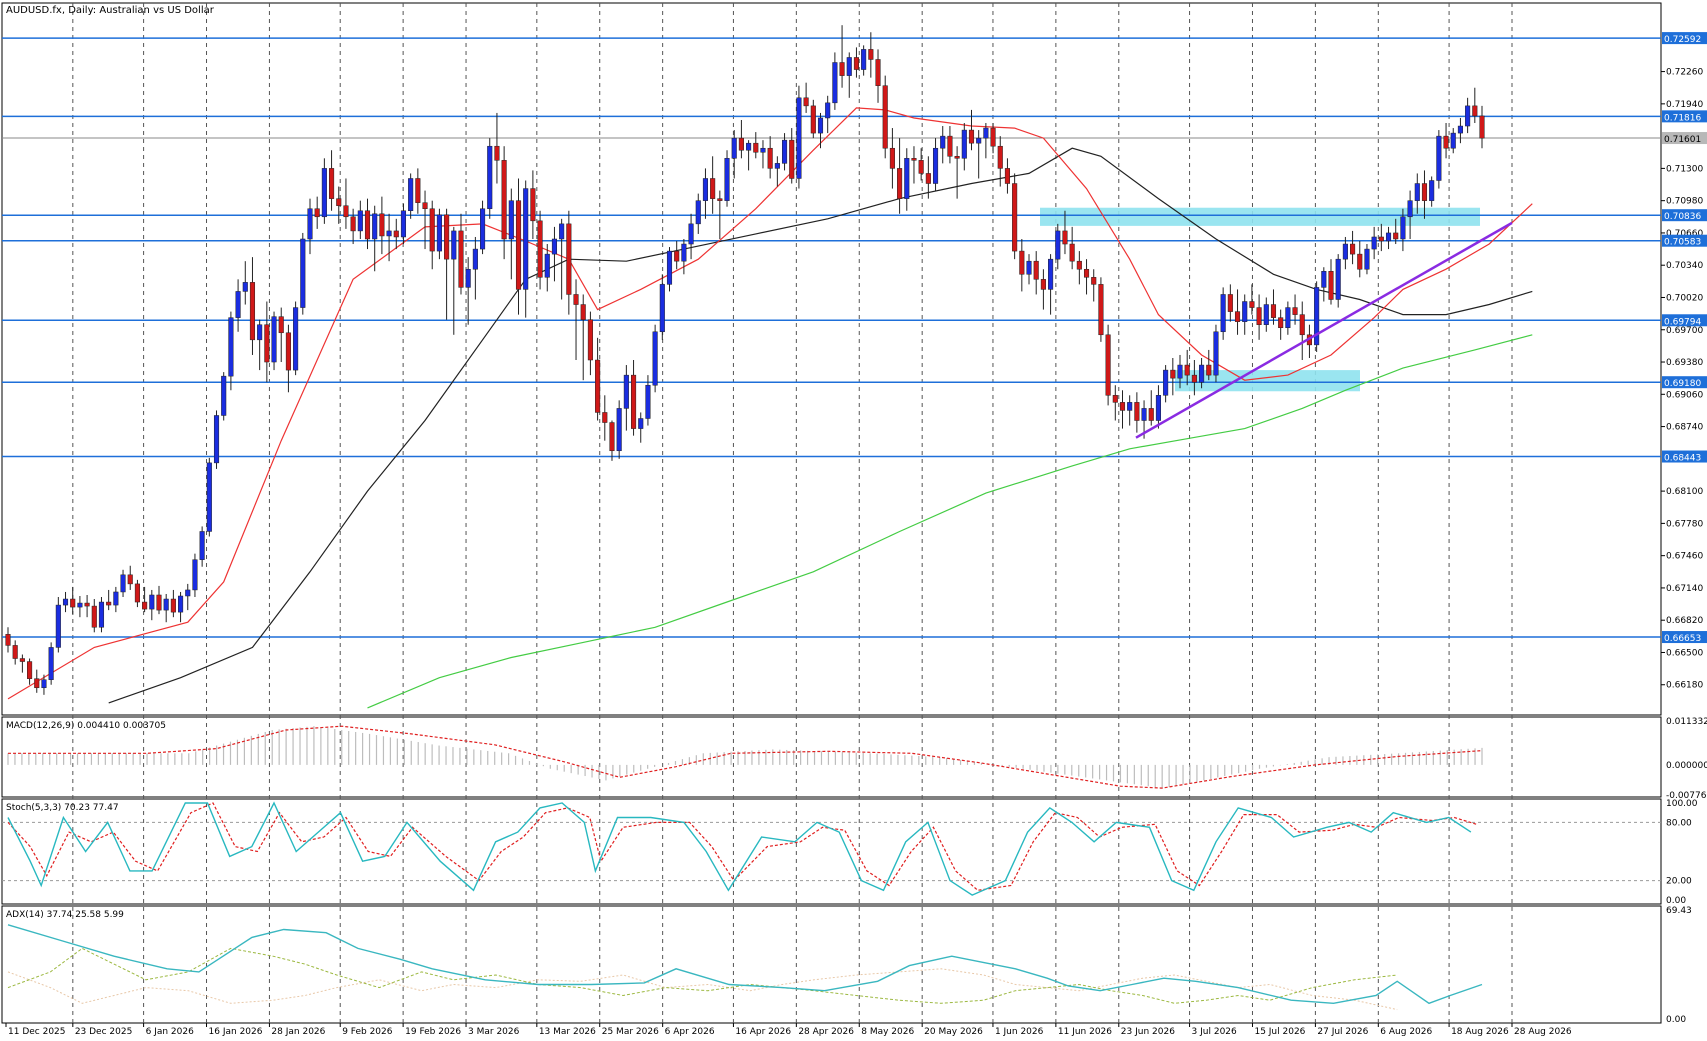 This screenshot has width=1707, height=1041. I want to click on stoch-axis-label: 20.00, so click(1679, 882).